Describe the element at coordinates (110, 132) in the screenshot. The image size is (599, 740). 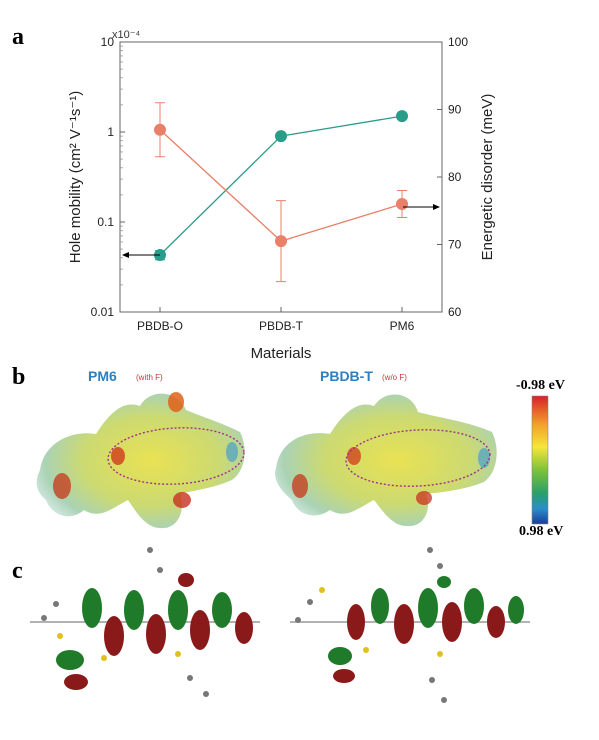
I see `y-left-tick-label: 1` at that location.